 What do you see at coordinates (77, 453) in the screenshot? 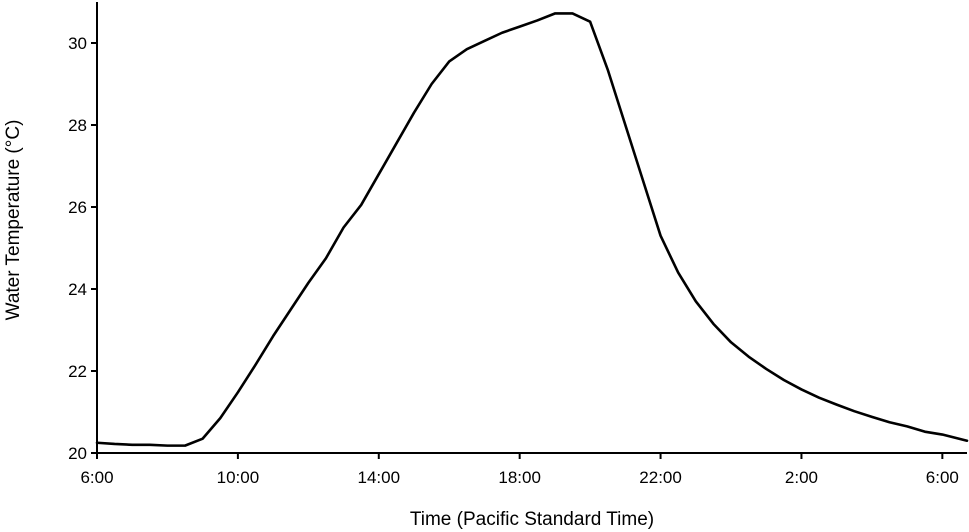
I see `y-tick-label: 20` at bounding box center [77, 453].